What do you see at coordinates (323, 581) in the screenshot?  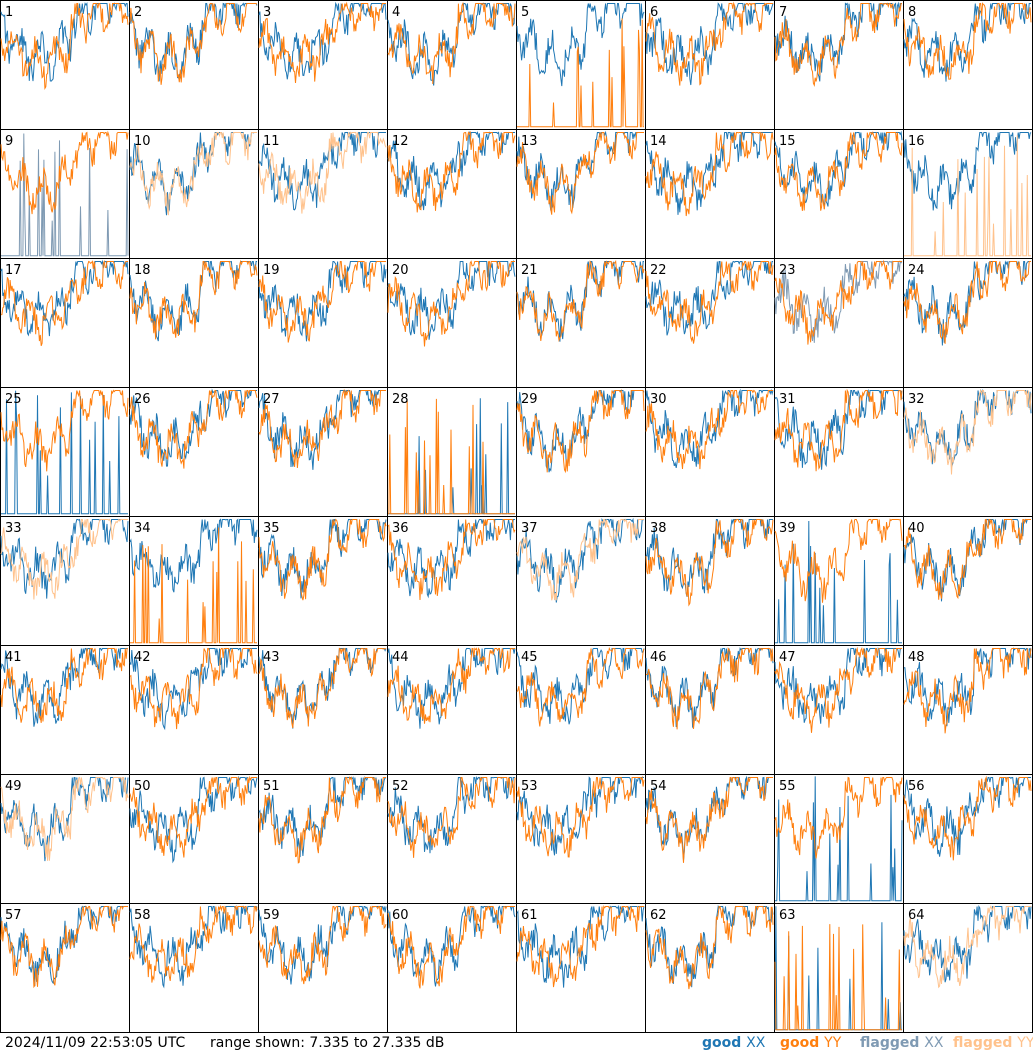 I see `panel-35: 35` at bounding box center [323, 581].